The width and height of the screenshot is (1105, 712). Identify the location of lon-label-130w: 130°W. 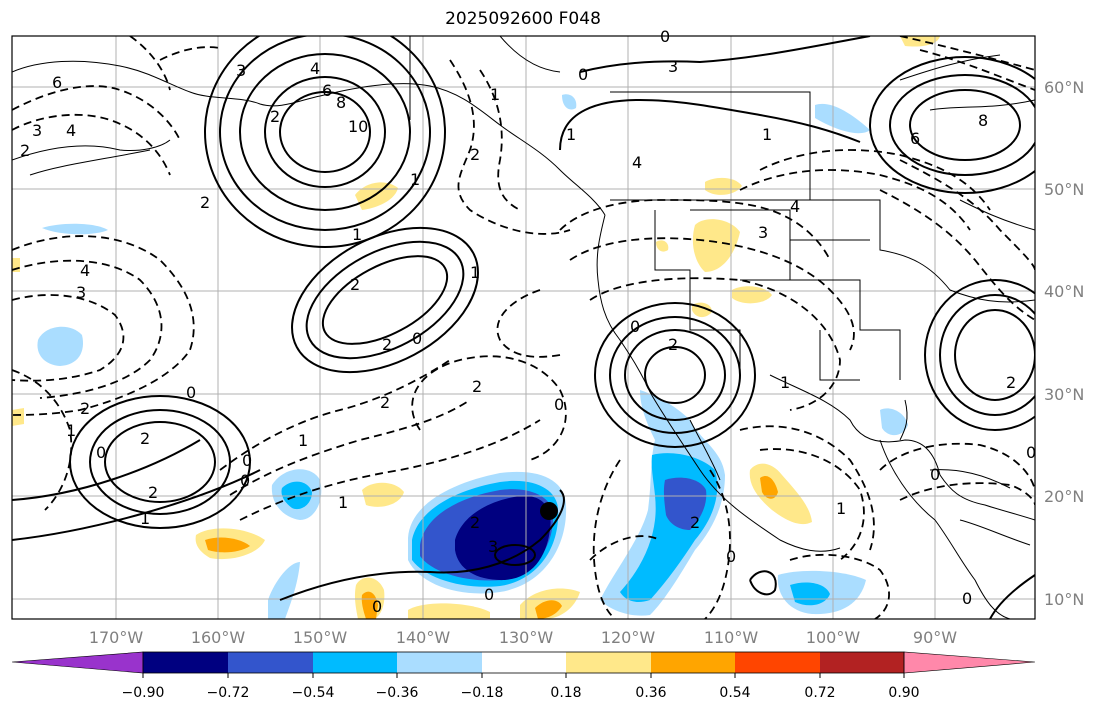
(526, 637).